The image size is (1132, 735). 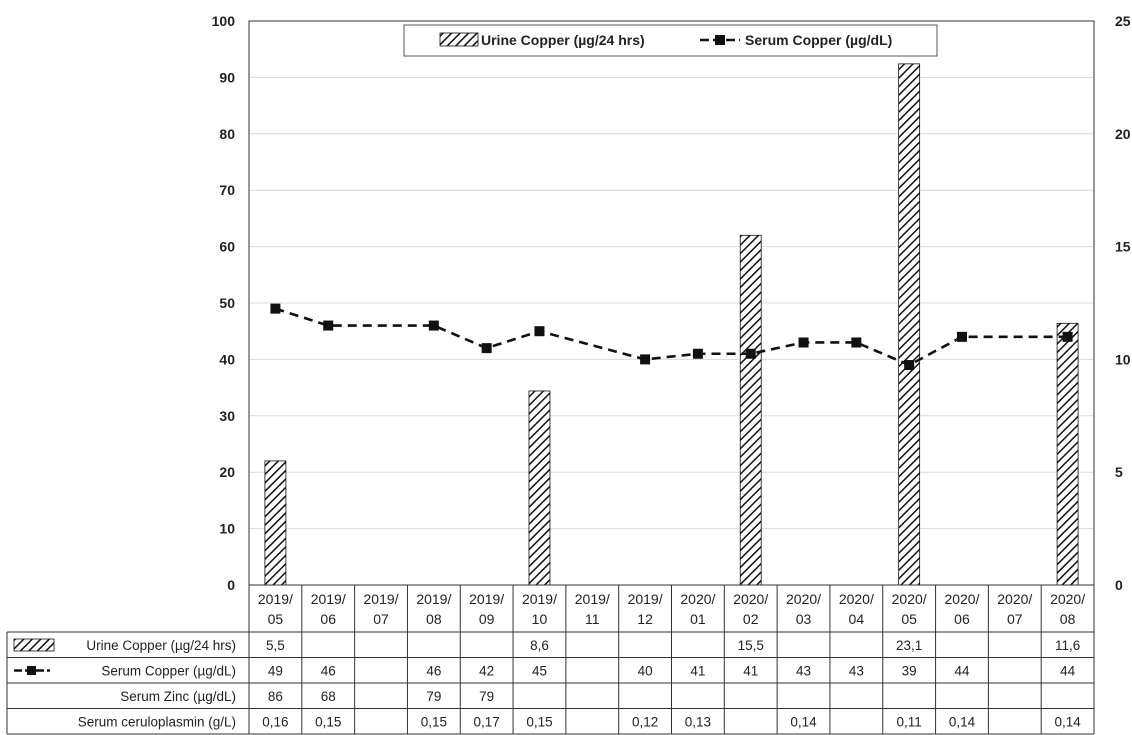 I want to click on table-cell: 0,17, so click(x=487, y=722).